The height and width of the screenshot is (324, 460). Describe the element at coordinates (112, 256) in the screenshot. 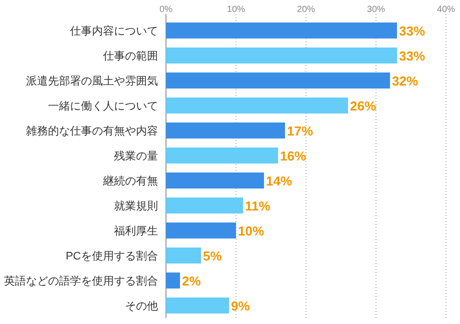

I see `y-tick-label: PCを使用する割合` at that location.